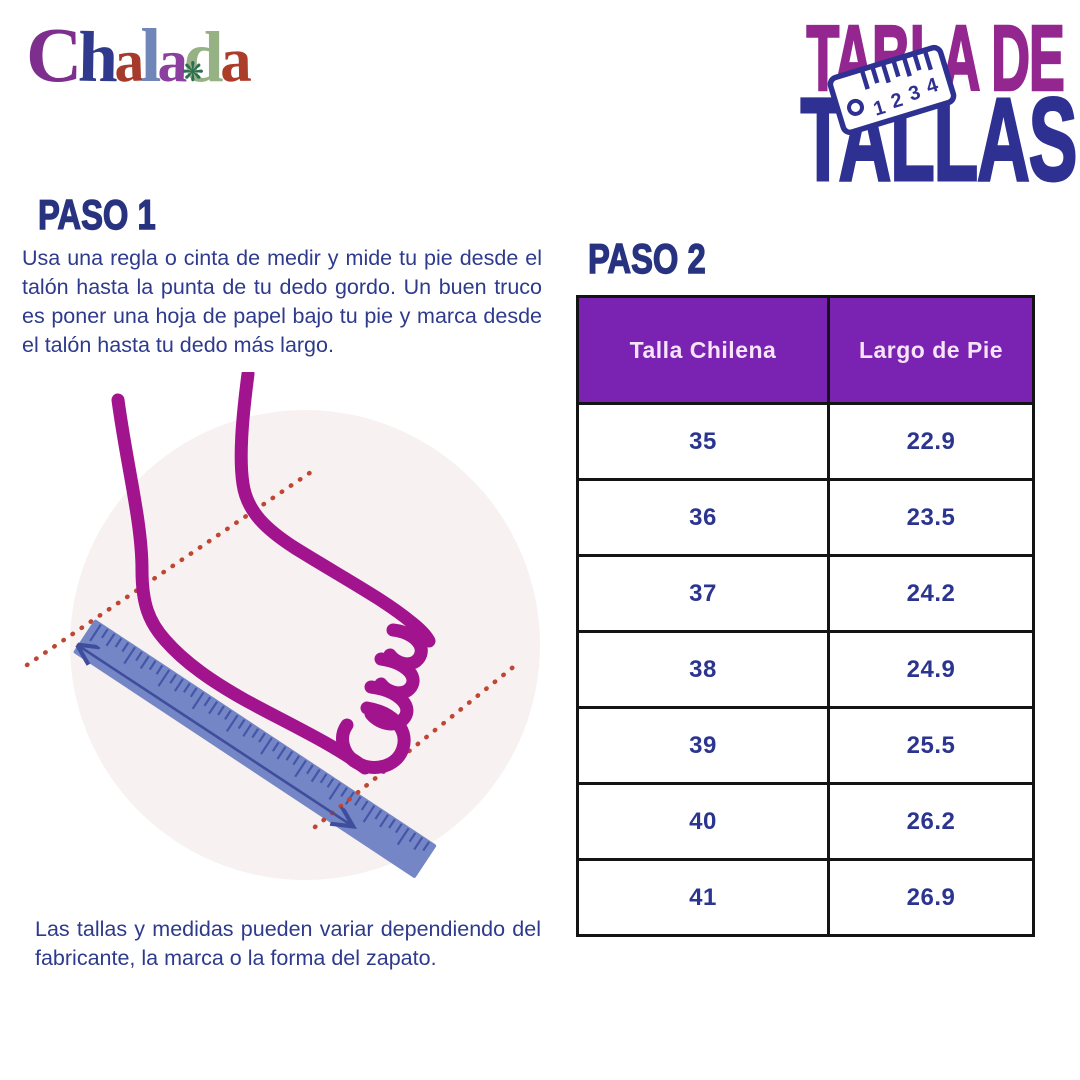 This screenshot has width=1080, height=1080. I want to click on logo-letter: d, so click(203, 57).